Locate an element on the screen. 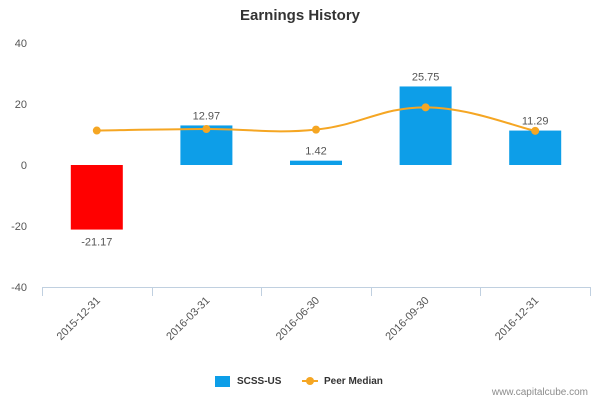 The image size is (600, 400). legend-item-line: Peer Median is located at coordinates (342, 381).